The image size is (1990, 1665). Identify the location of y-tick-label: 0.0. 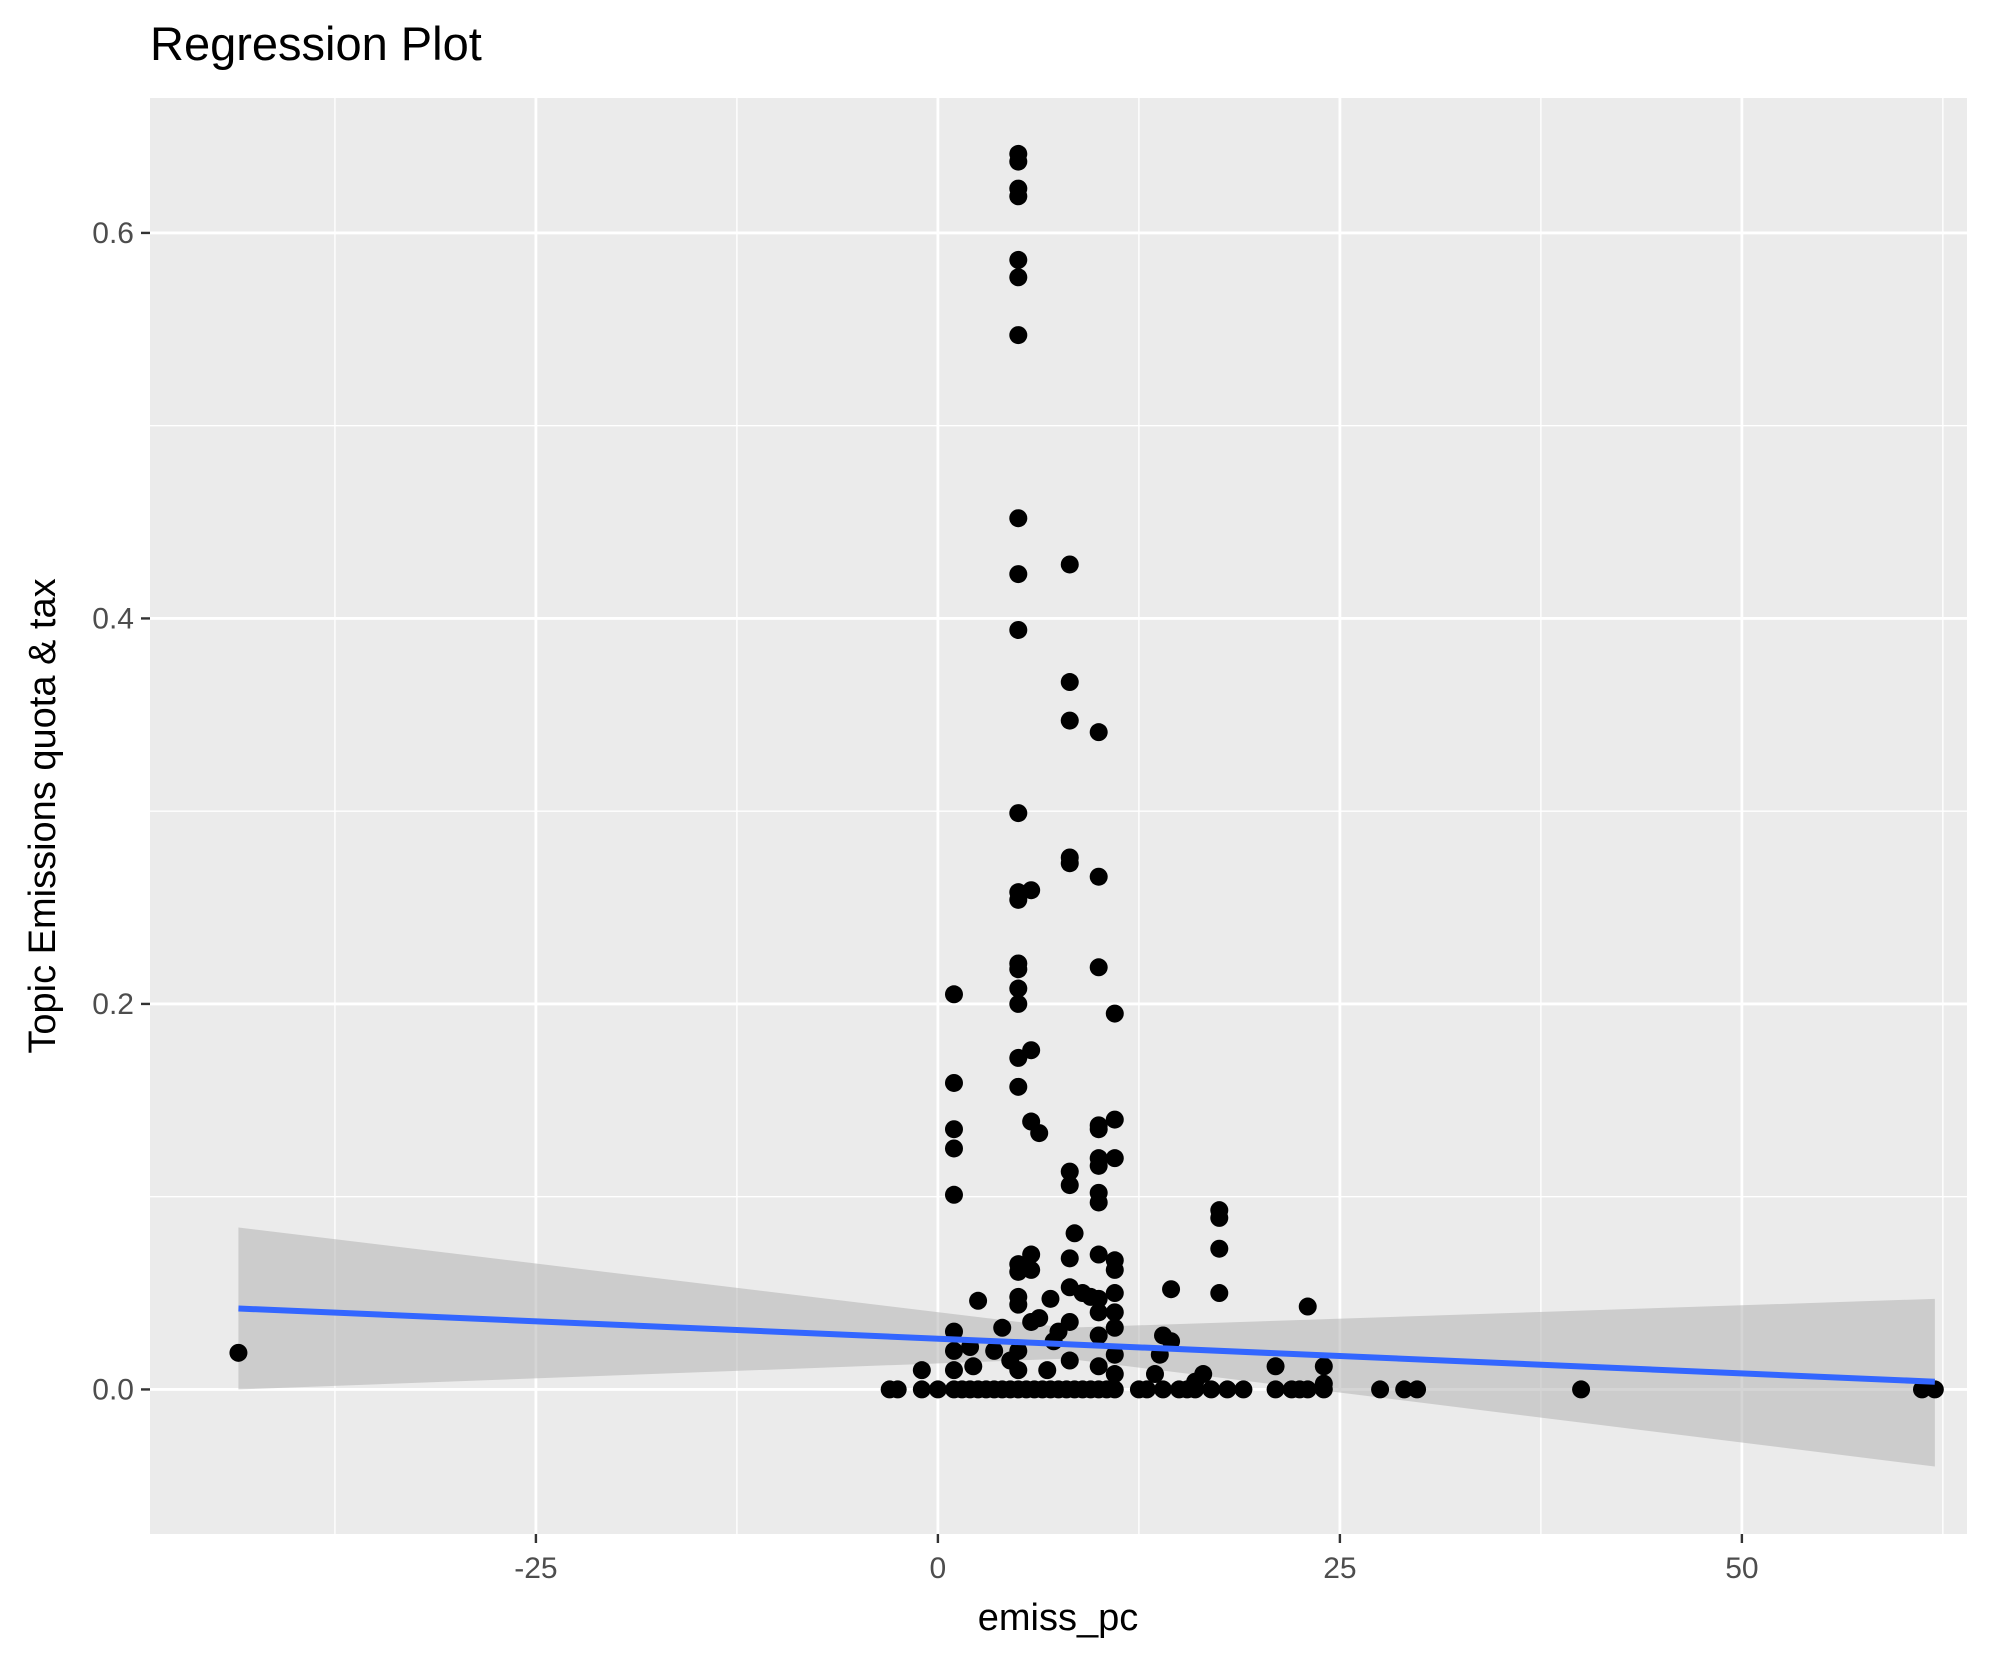
(113, 1389).